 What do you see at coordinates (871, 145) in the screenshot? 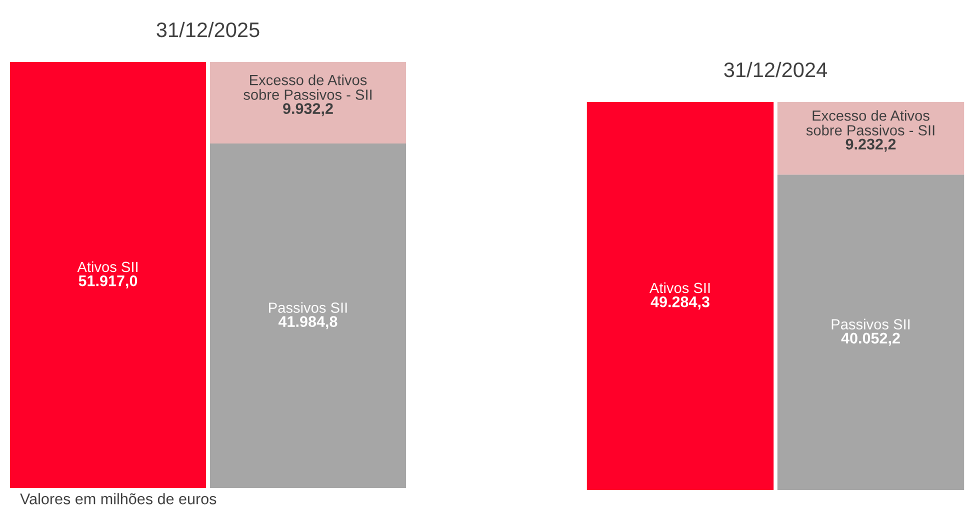
I see `data-label: 9.232,2` at bounding box center [871, 145].